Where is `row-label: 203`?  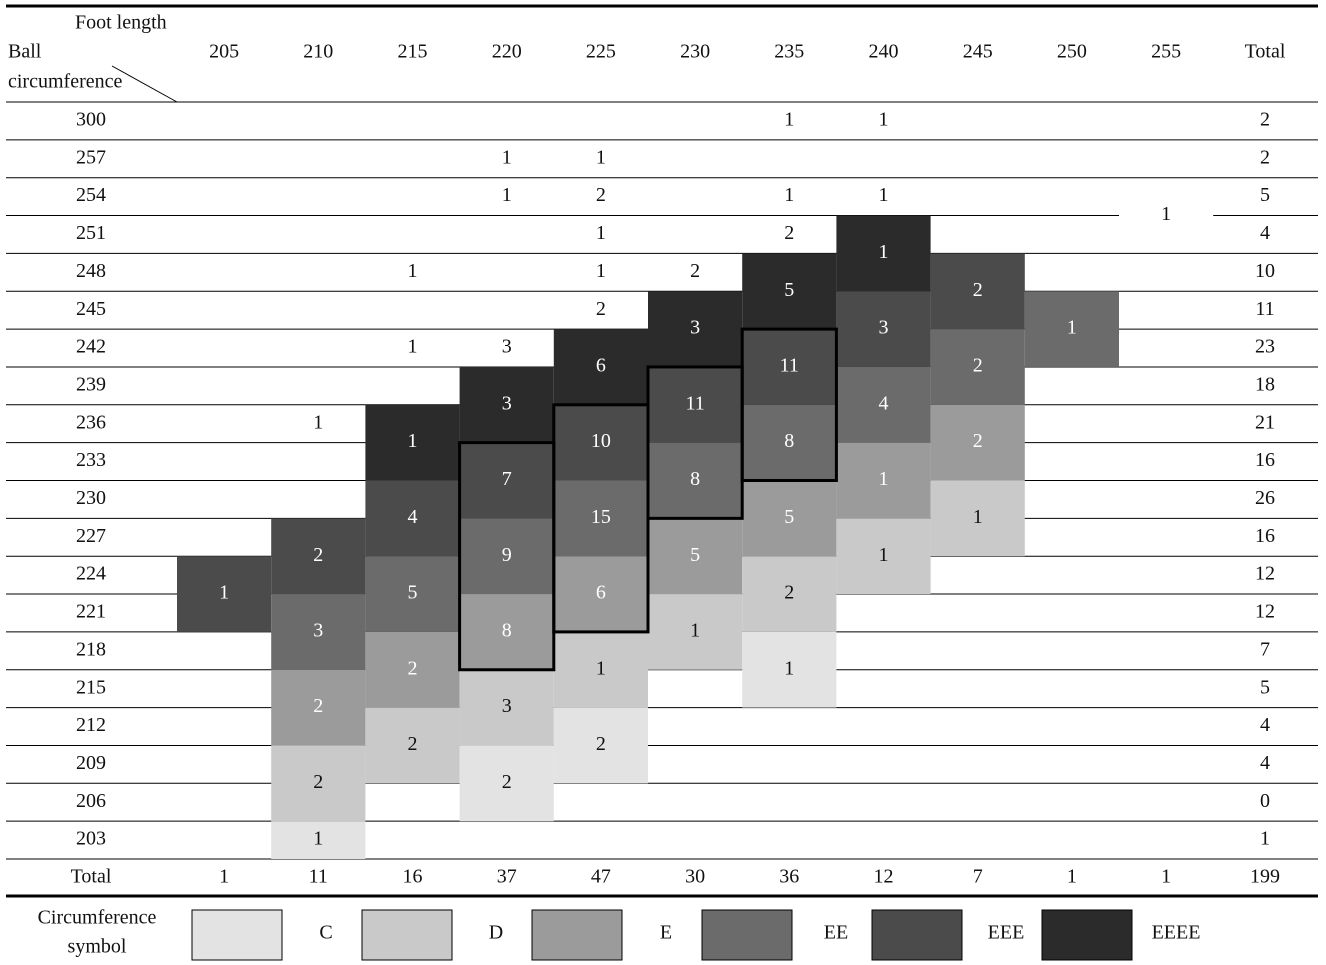 row-label: 203 is located at coordinates (91, 839).